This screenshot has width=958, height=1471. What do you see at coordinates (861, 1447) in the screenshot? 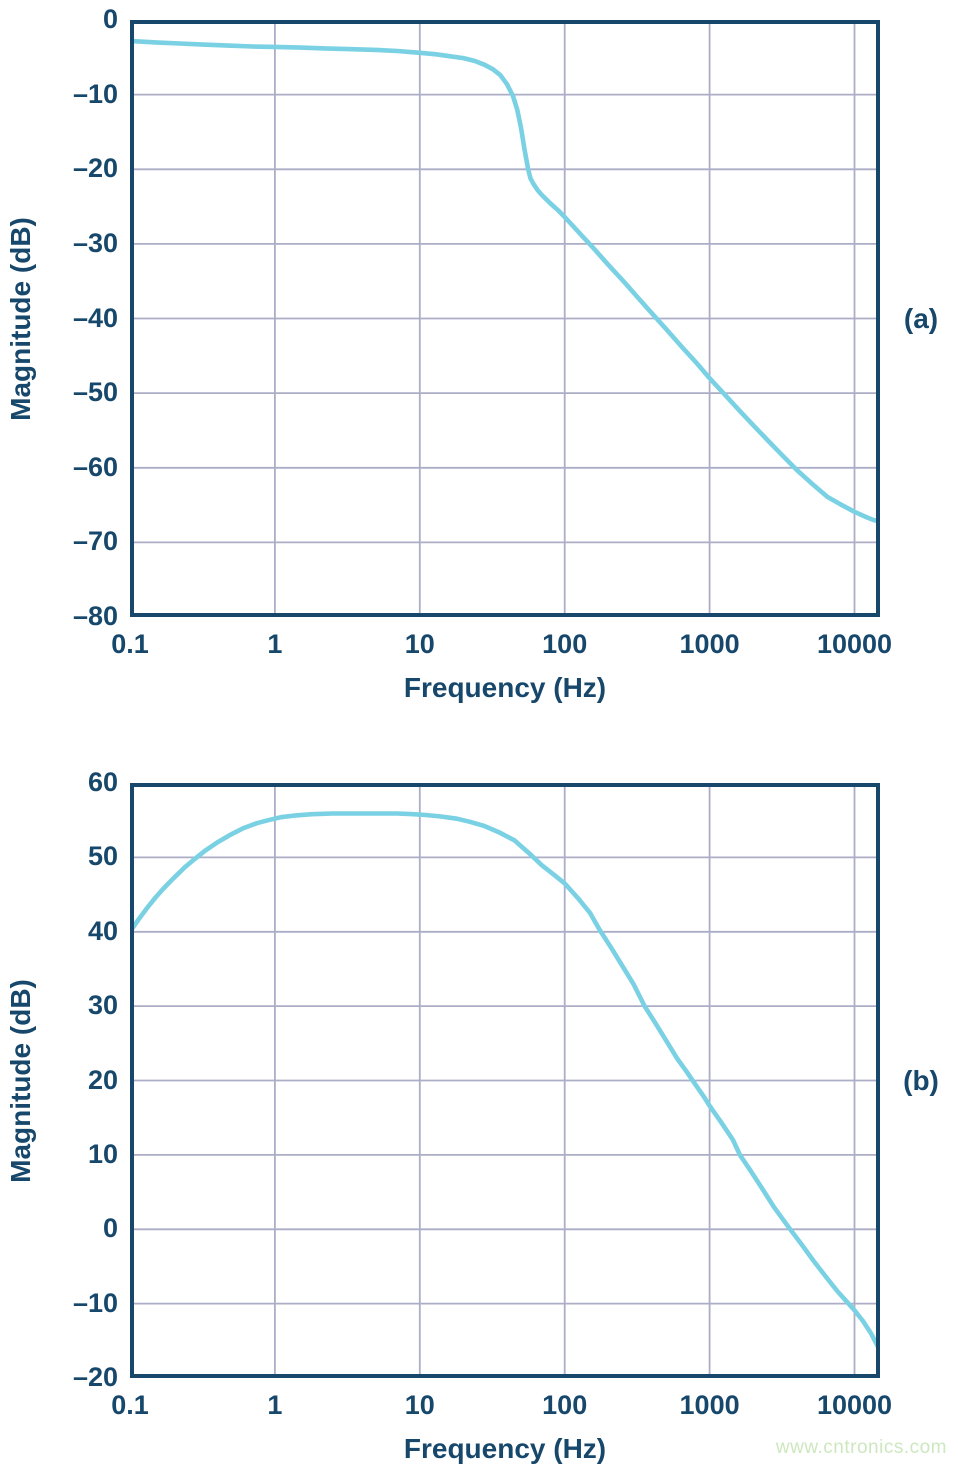
I see `watermark-text: www.cntronics.com` at bounding box center [861, 1447].